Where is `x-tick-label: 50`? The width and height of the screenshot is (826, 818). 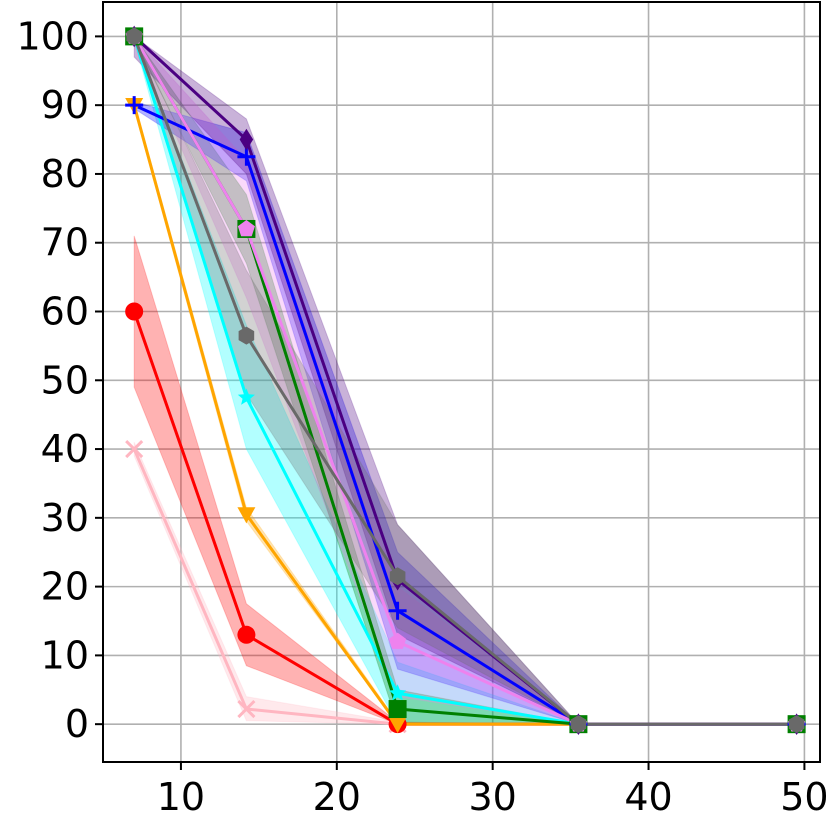
x-tick-label: 50 is located at coordinates (803, 796).